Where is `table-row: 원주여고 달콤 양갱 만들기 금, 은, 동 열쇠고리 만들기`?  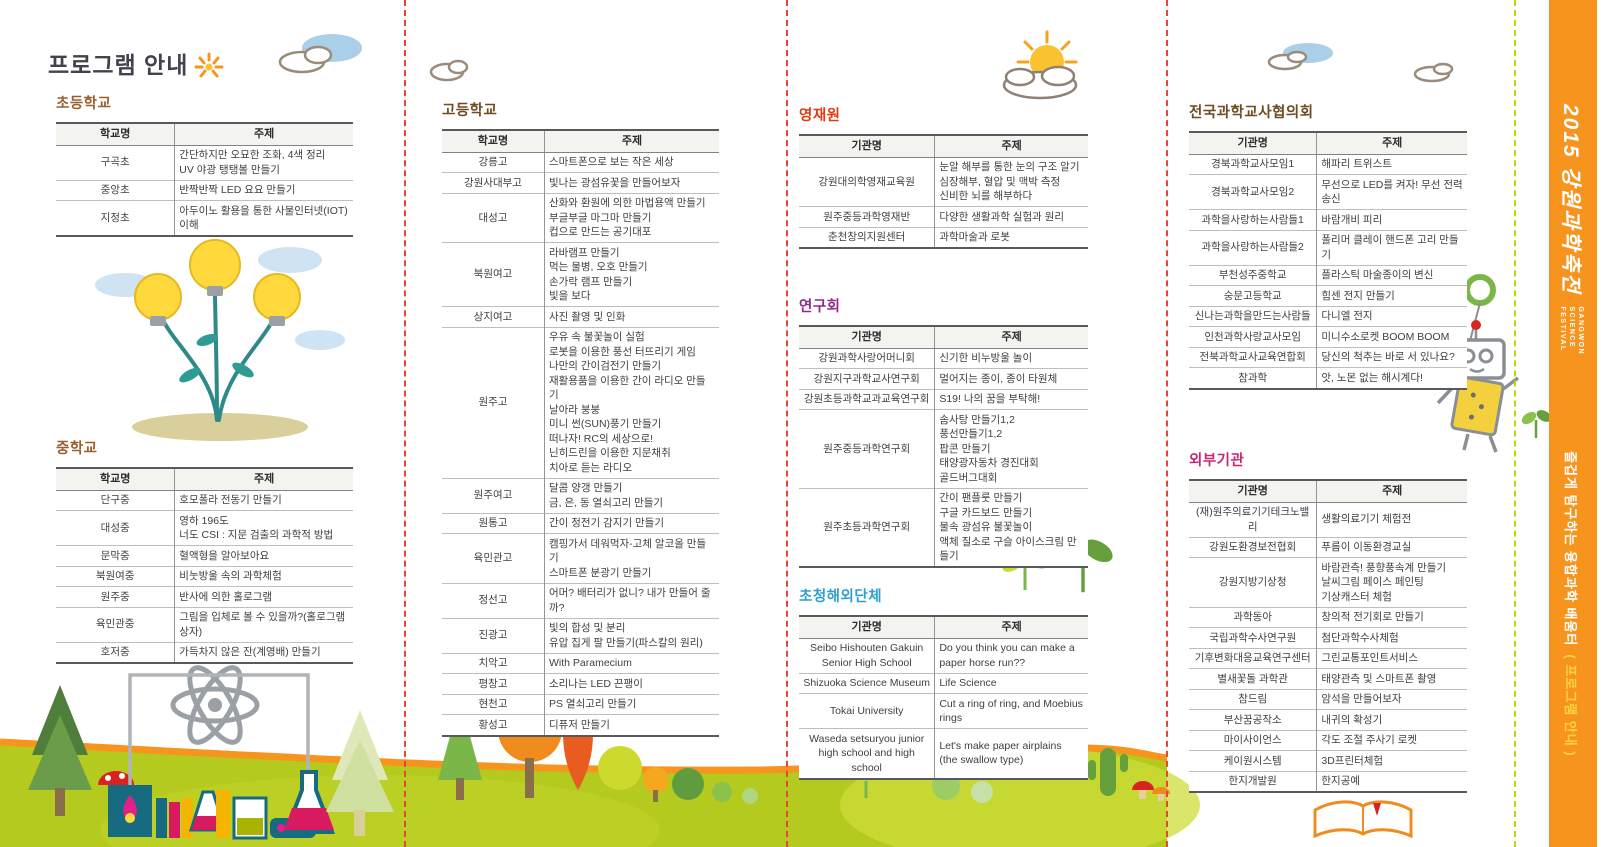
table-row: 원주여고 달콤 양갱 만들기 금, 은, 동 열쇠고리 만들기 is located at coordinates (580, 495).